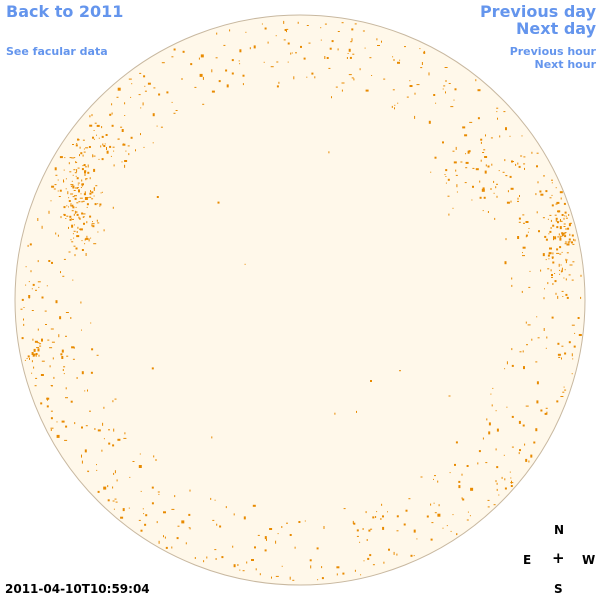  Describe the element at coordinates (565, 64) in the screenshot. I see `next-hour-link: Next hour` at that location.